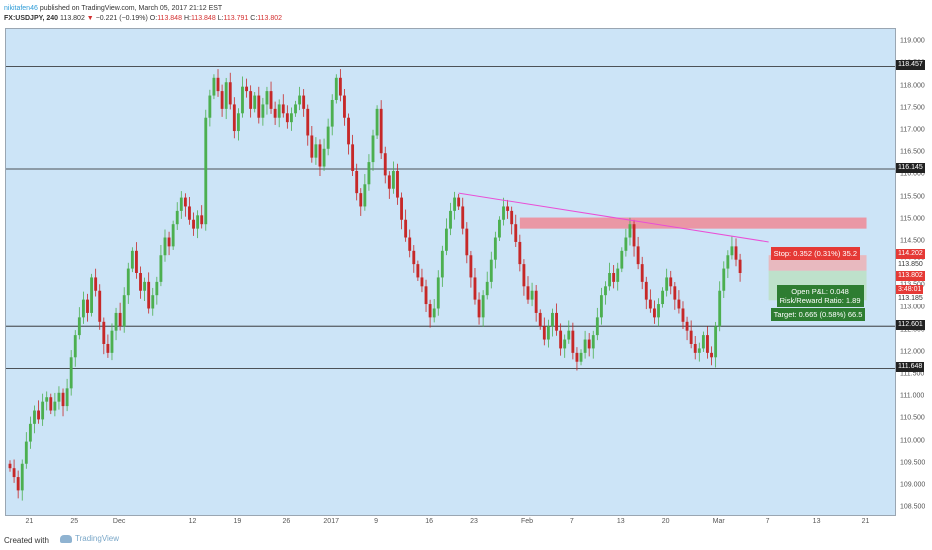 The height and width of the screenshot is (550, 932). I want to click on tradingview-brand: TradingView, so click(89, 538).